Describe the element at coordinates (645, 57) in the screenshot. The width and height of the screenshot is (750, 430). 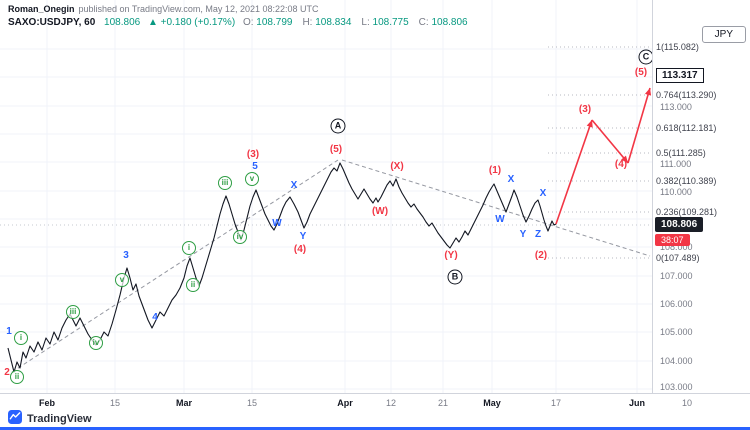
I see `wave-label: C` at that location.